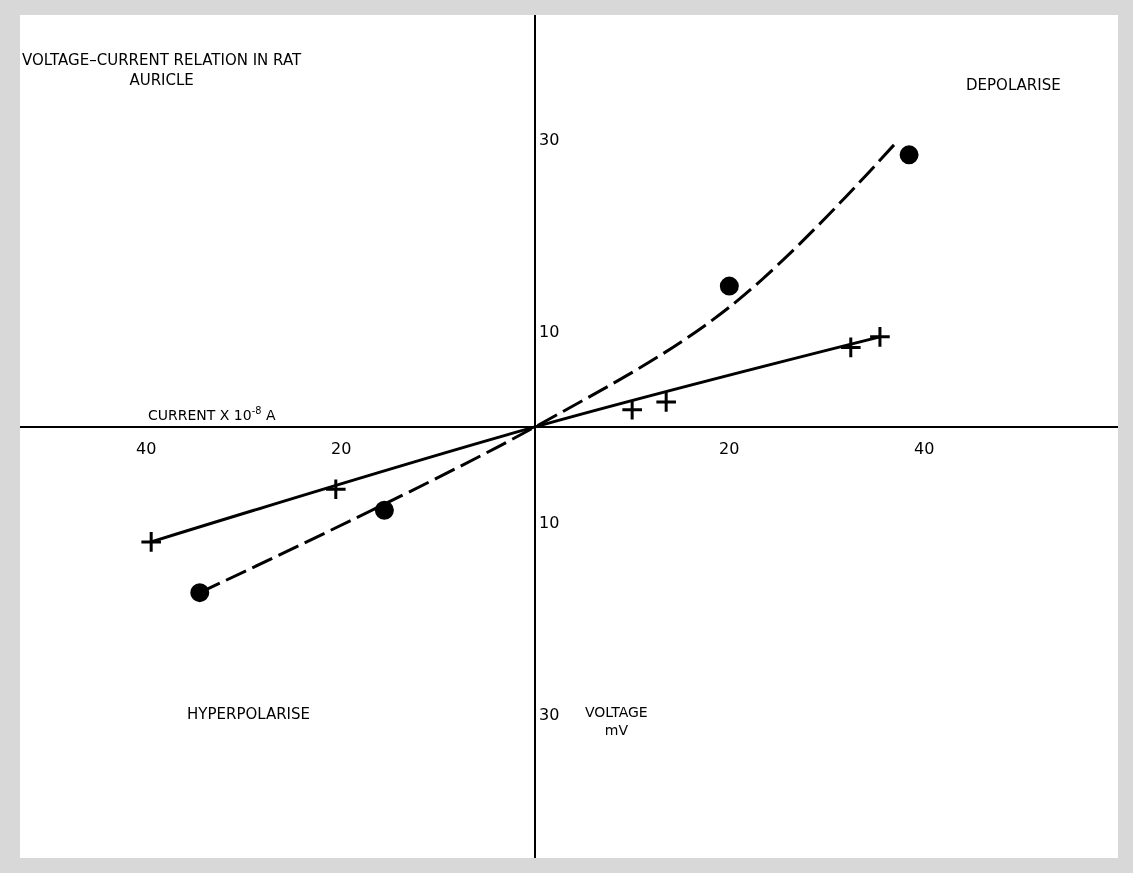 Image resolution: width=1133 pixels, height=873 pixels. Describe the element at coordinates (616, 721) in the screenshot. I see `y-axis-title: VOLTAGE mV` at that location.